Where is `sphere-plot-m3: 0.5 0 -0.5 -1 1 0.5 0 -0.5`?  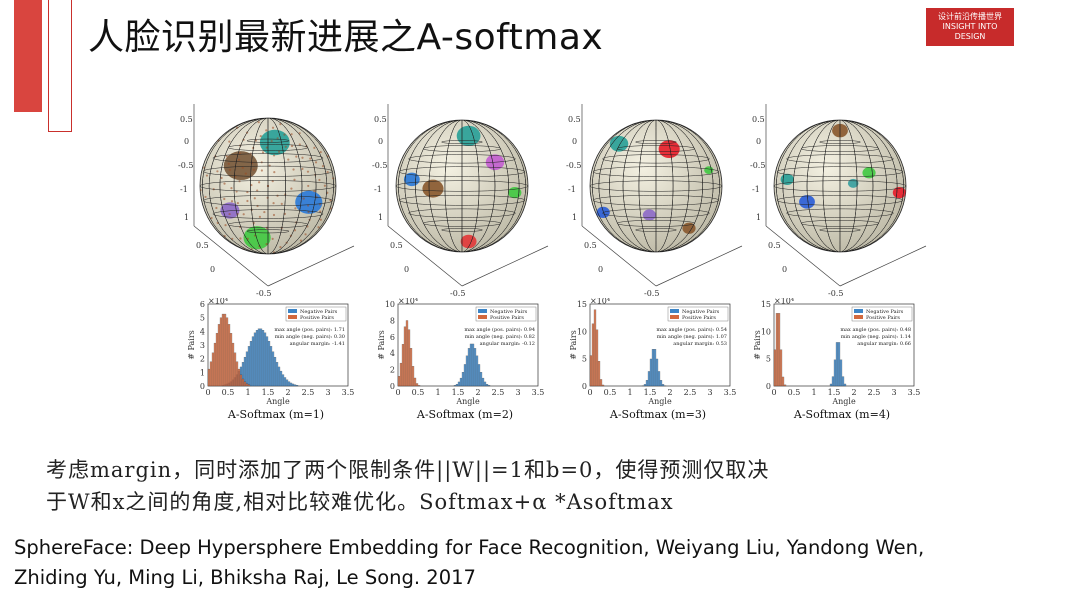 sphere-plot-m3: 0.5 0 -0.5 -1 1 0.5 0 -0.5 is located at coordinates (654, 200).